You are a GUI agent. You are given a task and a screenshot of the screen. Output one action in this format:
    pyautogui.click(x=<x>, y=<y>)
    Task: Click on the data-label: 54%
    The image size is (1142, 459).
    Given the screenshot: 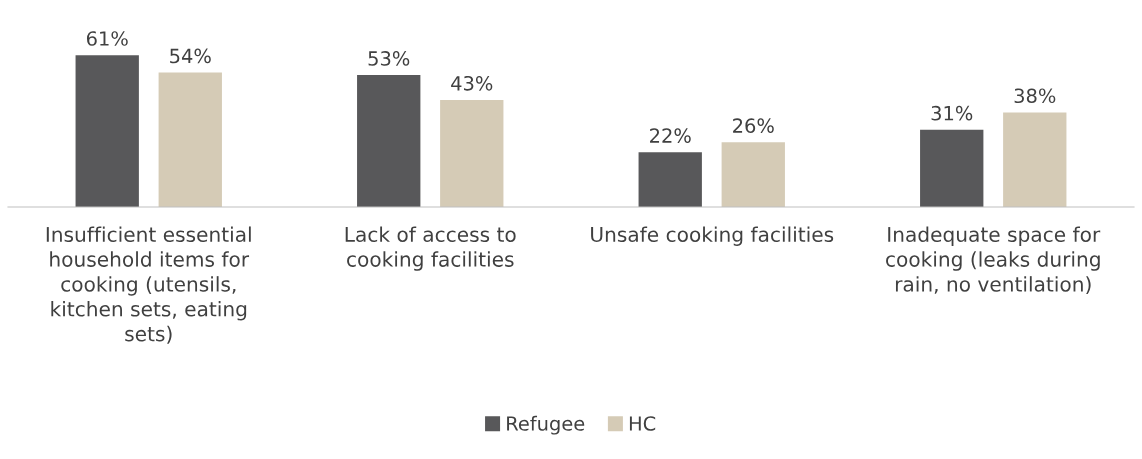 What is the action you would take?
    pyautogui.click(x=190, y=56)
    